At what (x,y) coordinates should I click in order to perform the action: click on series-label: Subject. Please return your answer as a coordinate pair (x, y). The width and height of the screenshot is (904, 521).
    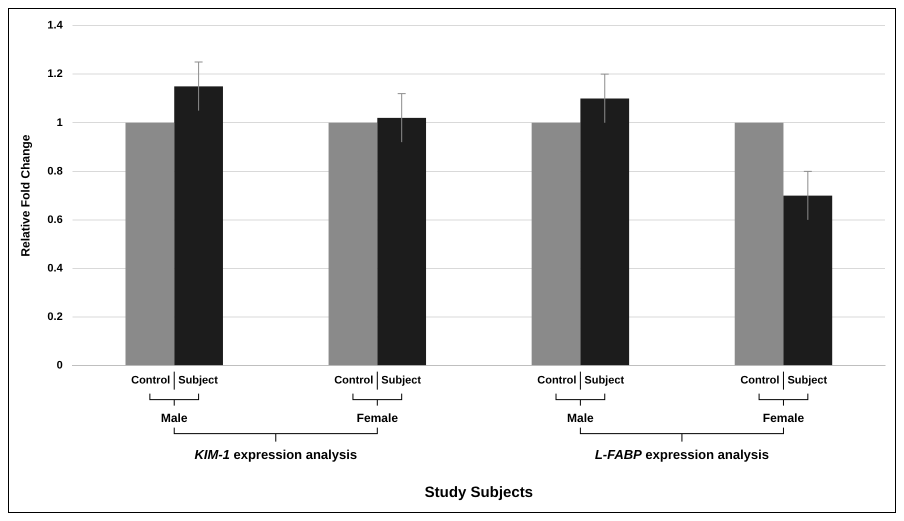
    Looking at the image, I should click on (198, 380).